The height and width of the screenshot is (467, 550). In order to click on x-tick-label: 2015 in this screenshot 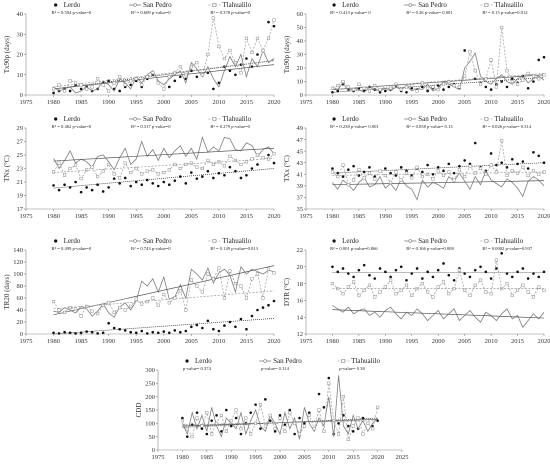, I will do `click(517, 341)`.